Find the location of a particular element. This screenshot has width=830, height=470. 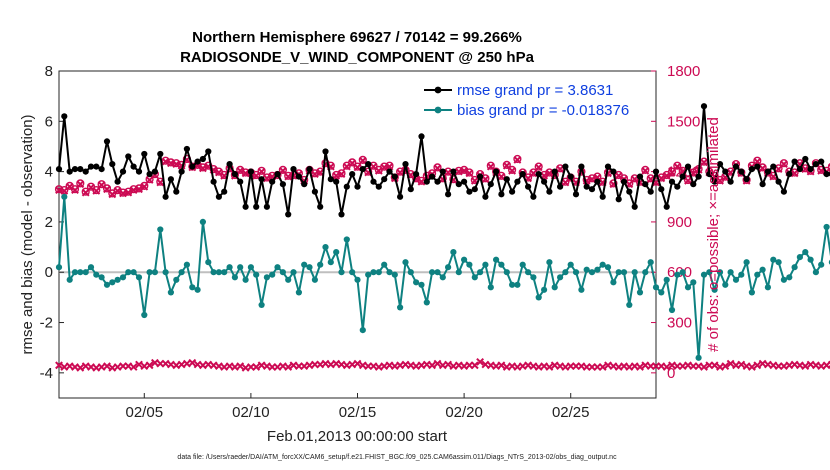

x-tick-label: 02/15 is located at coordinates (358, 412).